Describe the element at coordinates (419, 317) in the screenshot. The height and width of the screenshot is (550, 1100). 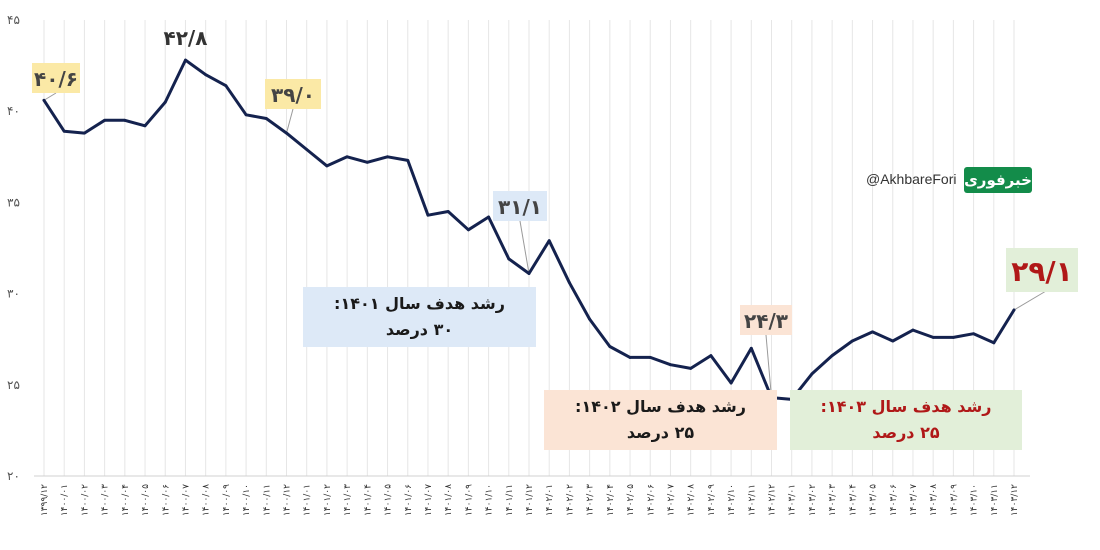
I see `target-box-1401: رشد هدف سال ۱۴۰۱: ۳۰ درصد` at that location.